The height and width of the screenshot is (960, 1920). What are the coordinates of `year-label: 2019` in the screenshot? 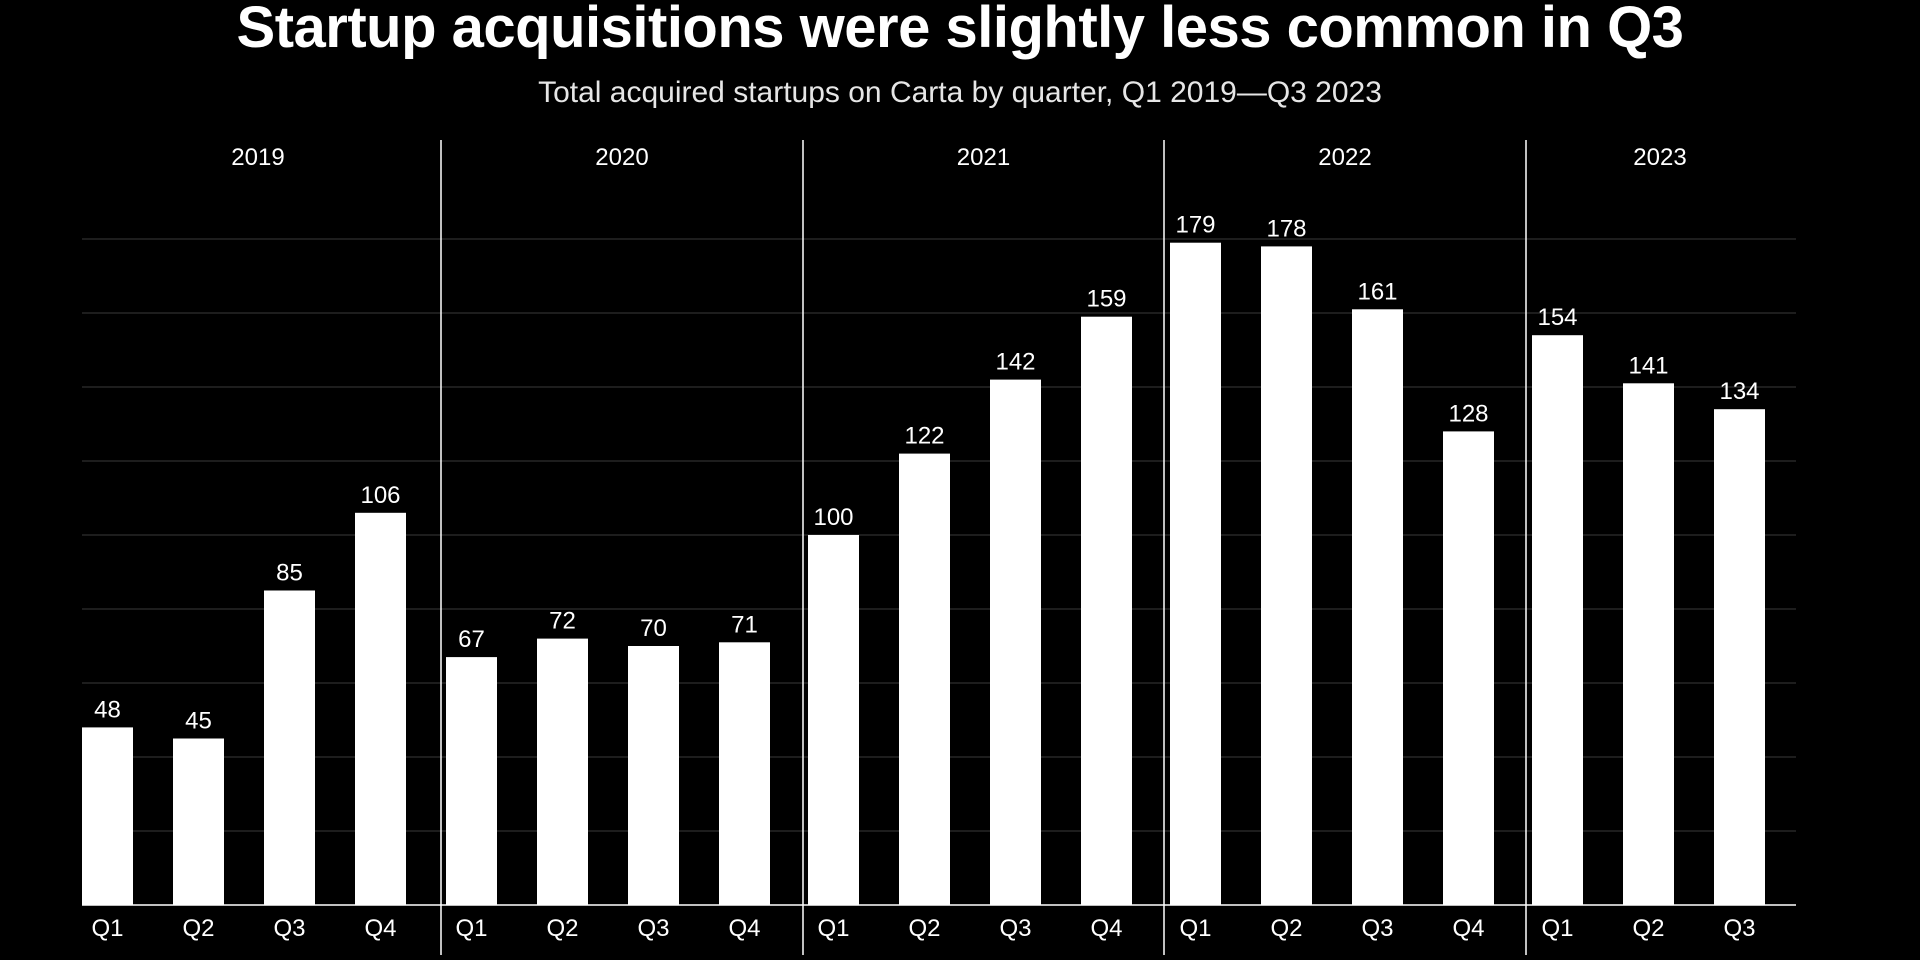 It's located at (257, 157).